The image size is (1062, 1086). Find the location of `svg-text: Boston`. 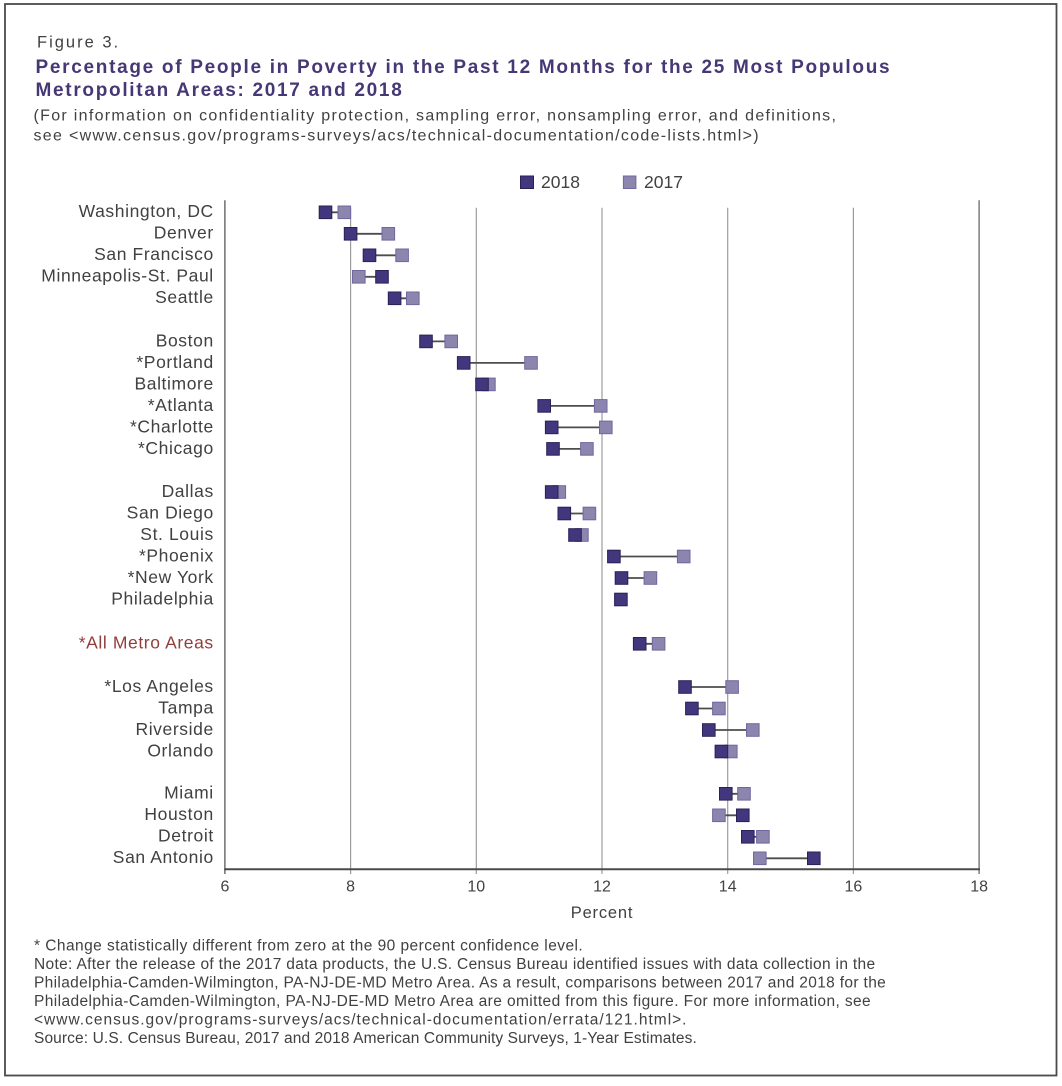

svg-text: Boston is located at coordinates (185, 340).